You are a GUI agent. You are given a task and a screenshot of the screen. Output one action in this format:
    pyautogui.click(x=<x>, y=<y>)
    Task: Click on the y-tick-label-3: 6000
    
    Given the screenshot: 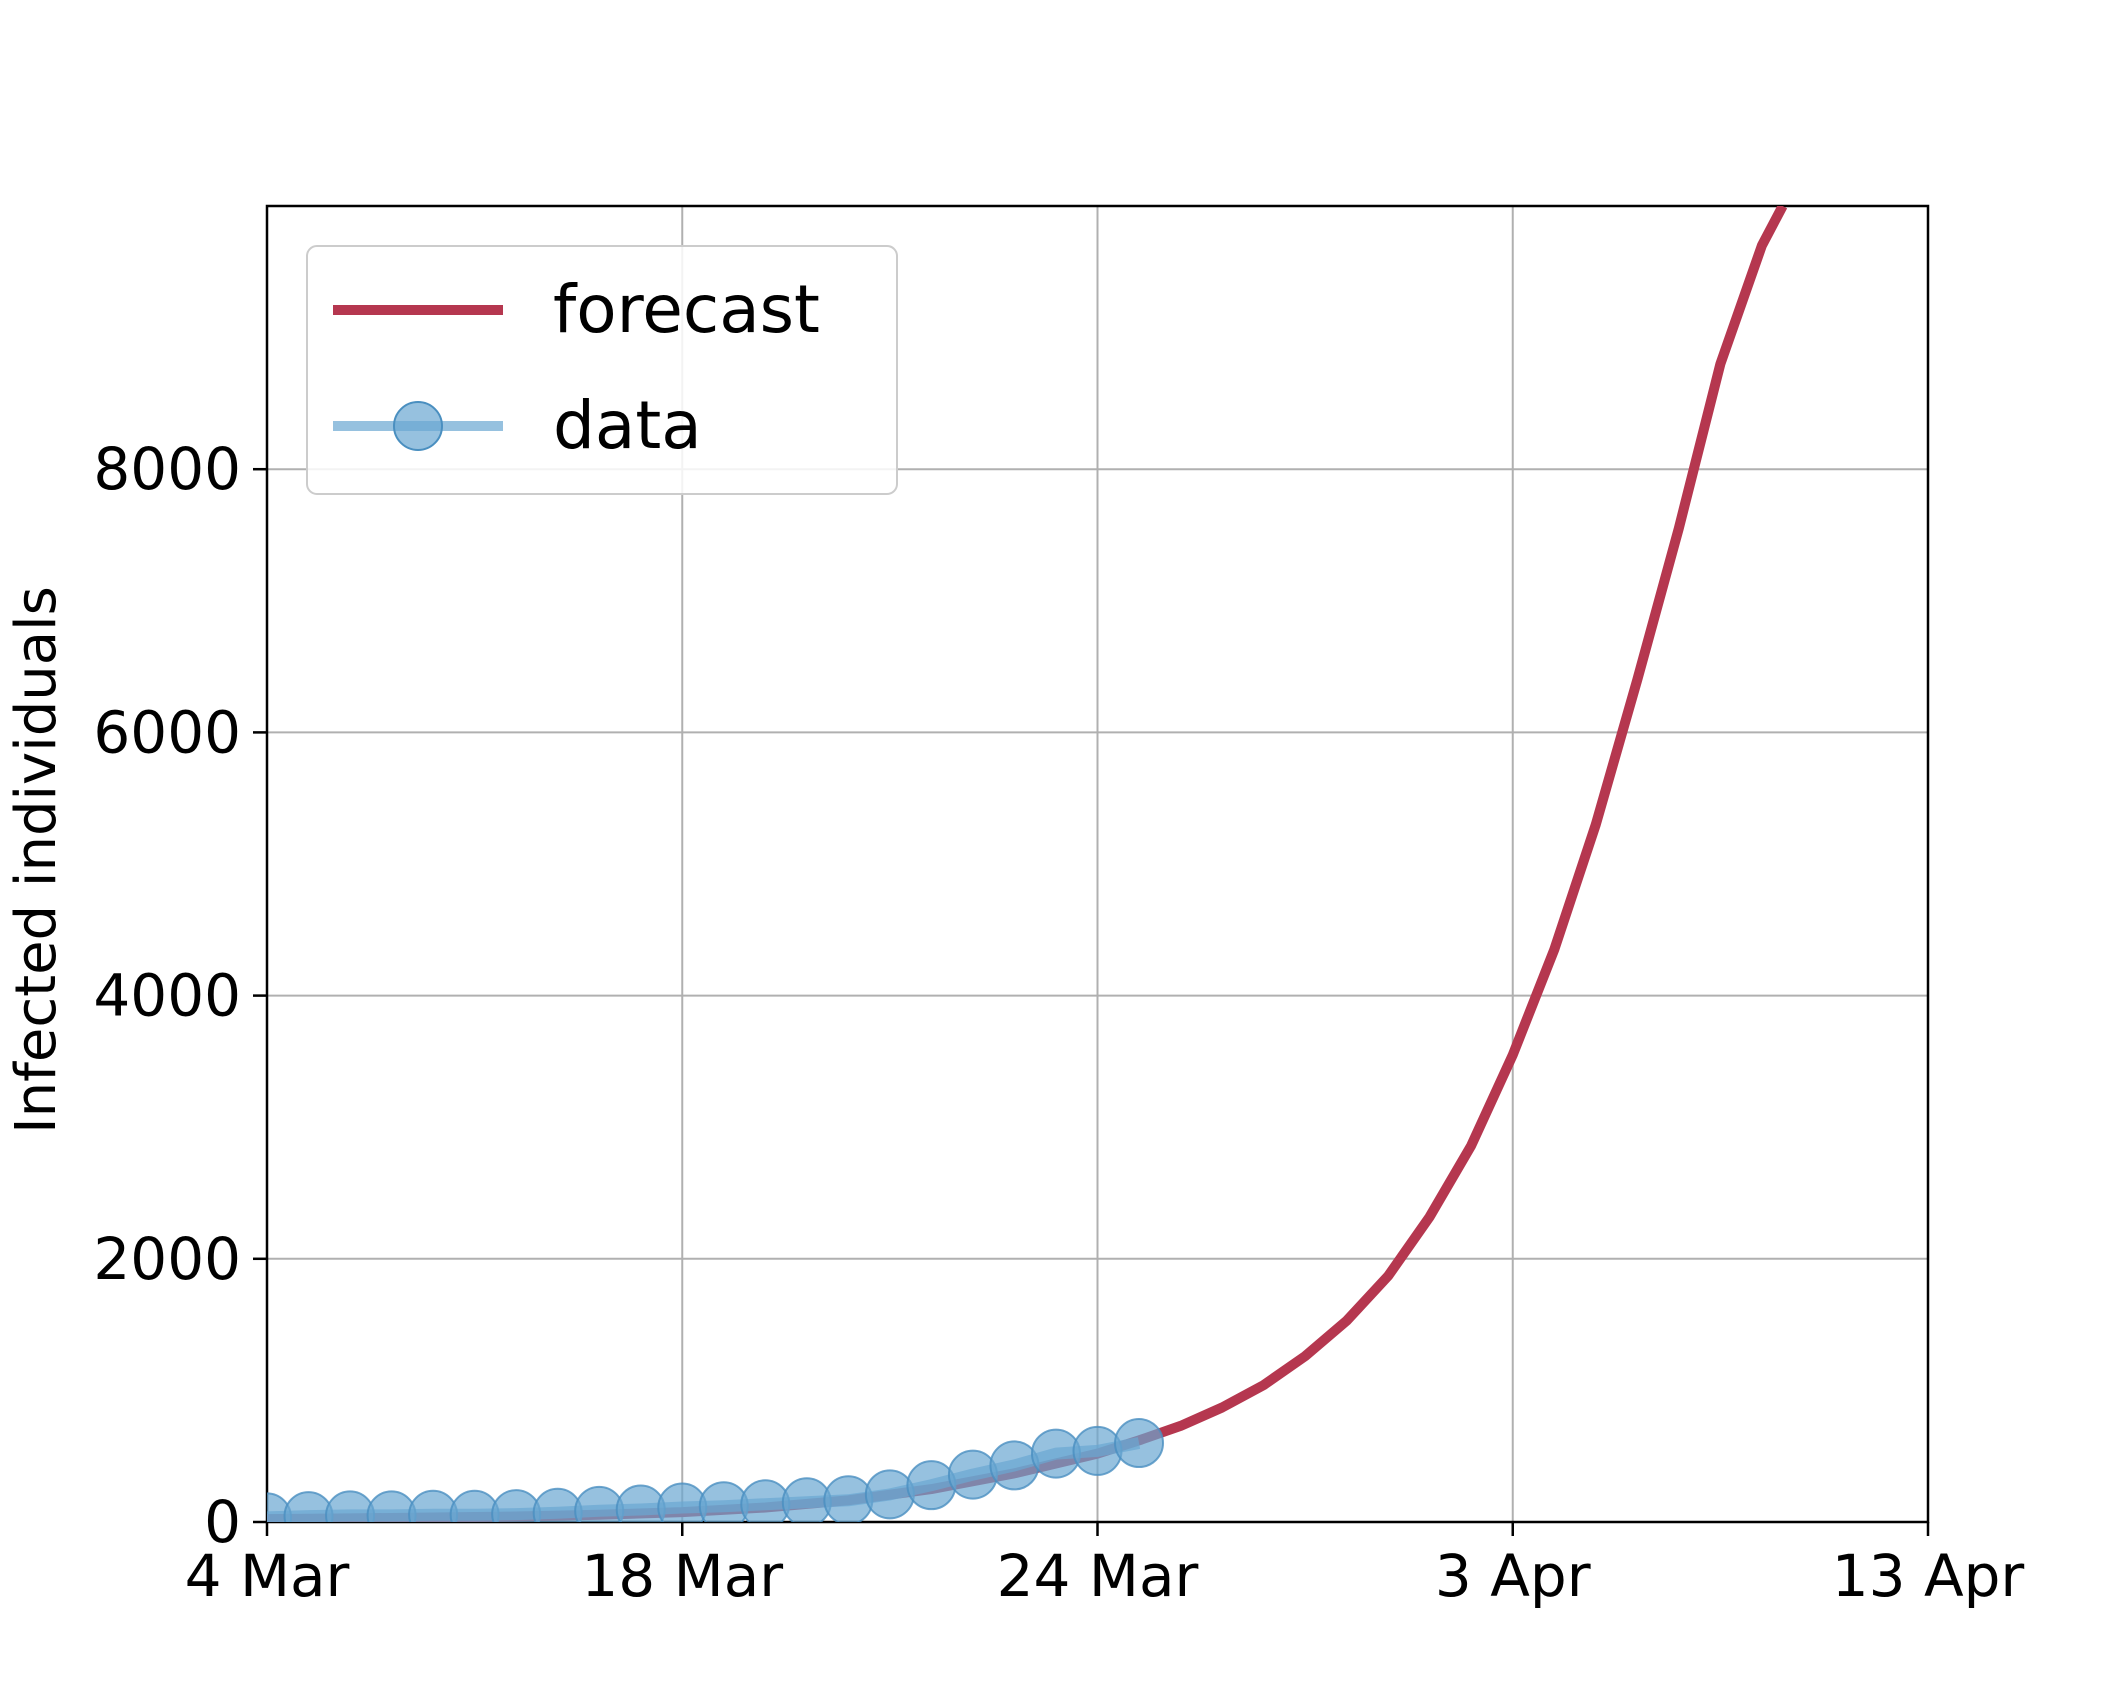 What is the action you would take?
    pyautogui.click(x=167, y=732)
    